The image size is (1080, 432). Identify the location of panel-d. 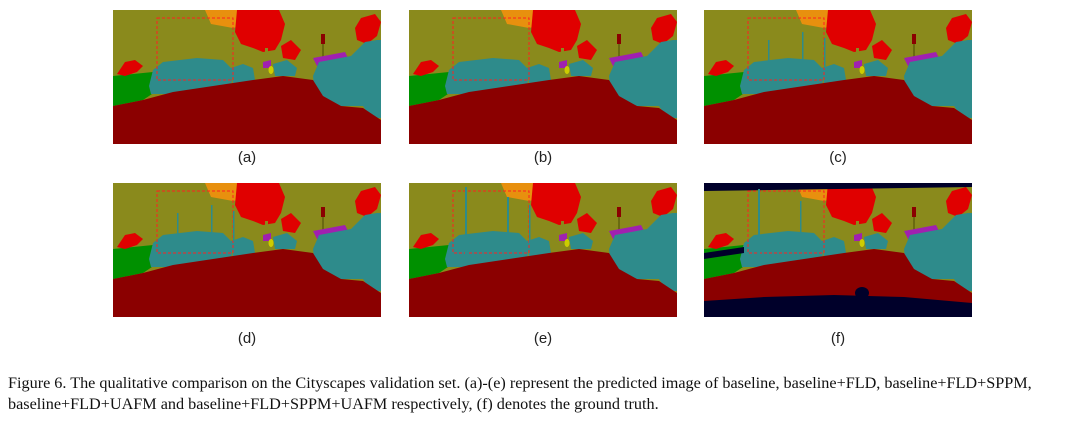
(247, 250).